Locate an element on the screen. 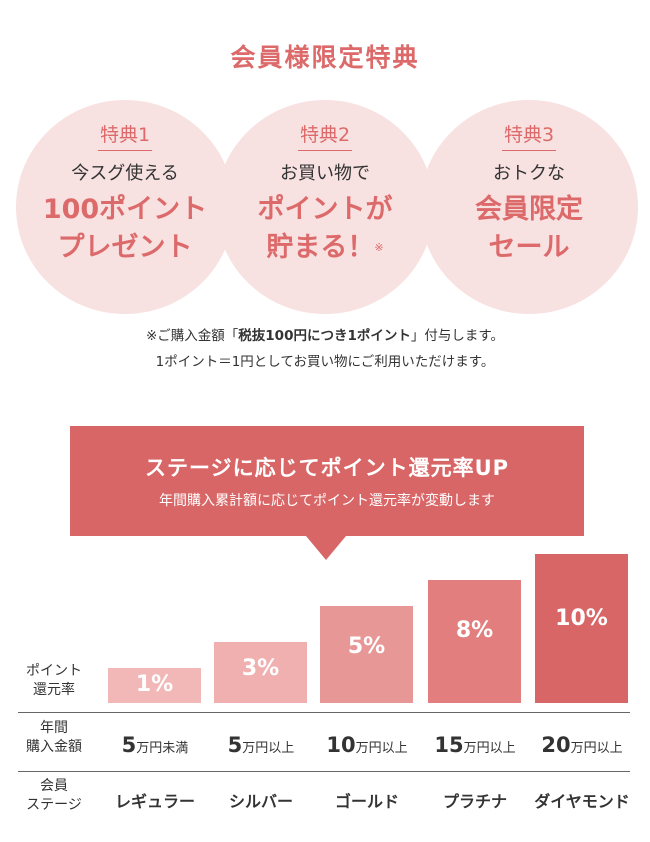 The width and height of the screenshot is (650, 842). amount-cell: 5万円以上 is located at coordinates (261, 745).